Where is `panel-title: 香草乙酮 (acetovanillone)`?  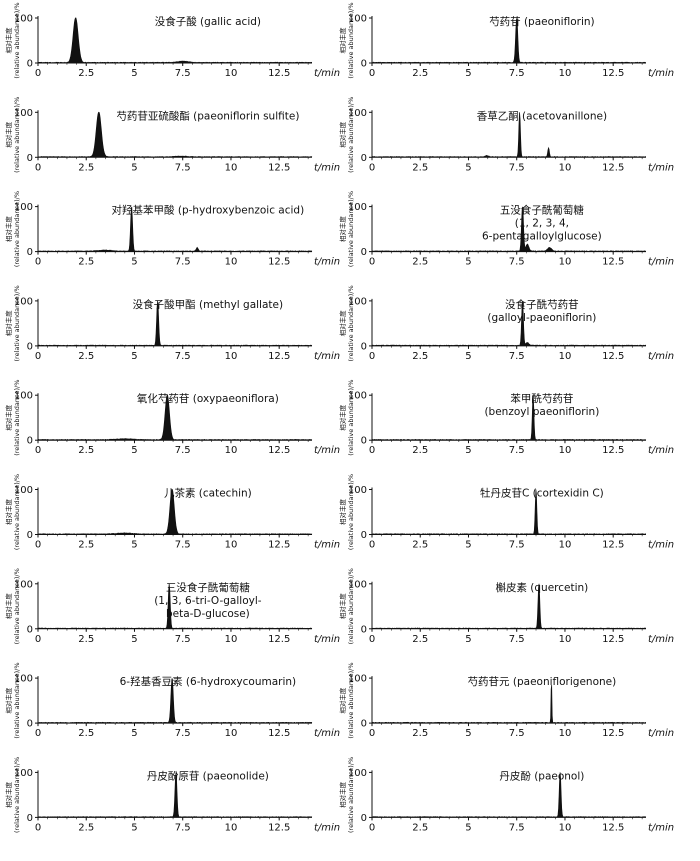 panel-title: 香草乙酮 (acetovanillone) is located at coordinates (542, 116).